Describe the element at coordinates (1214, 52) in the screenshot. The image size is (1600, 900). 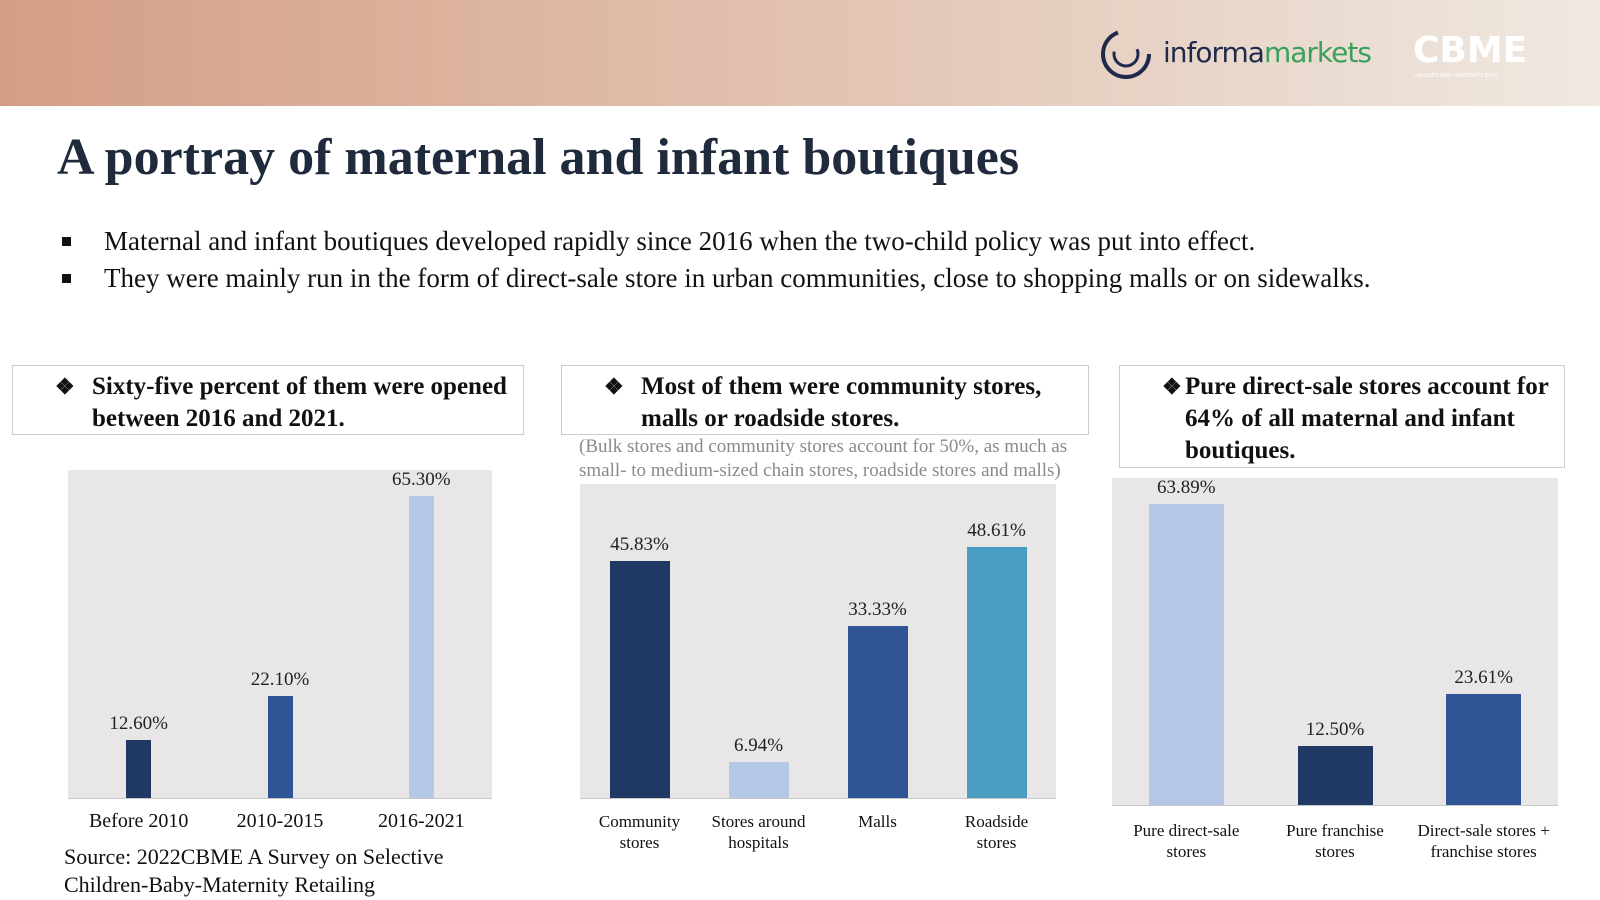
I see `logo-informa: informa` at that location.